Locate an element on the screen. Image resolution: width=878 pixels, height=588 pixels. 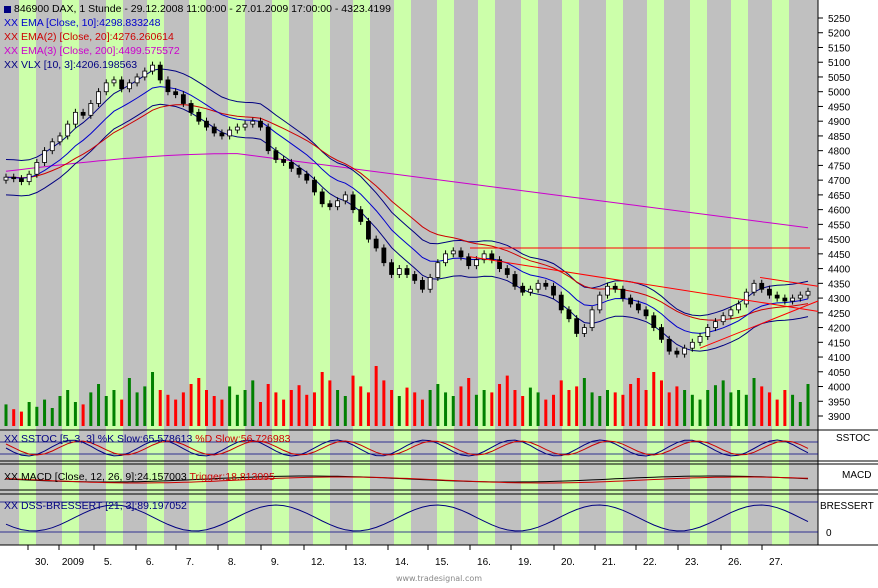
dss-tag: BRESSERT is located at coordinates (847, 506).